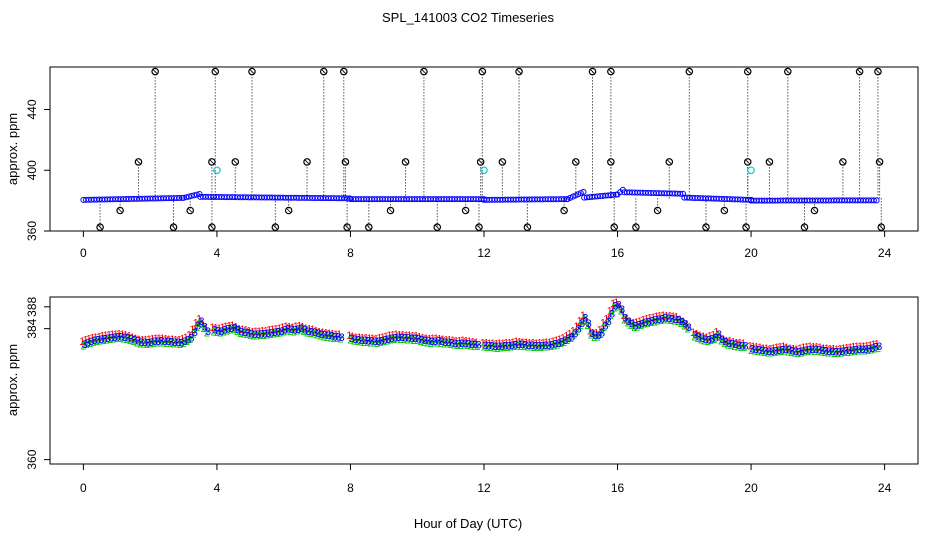  Describe the element at coordinates (37, 170) in the screenshot. I see `top-y-axis: 360 400 440` at that location.